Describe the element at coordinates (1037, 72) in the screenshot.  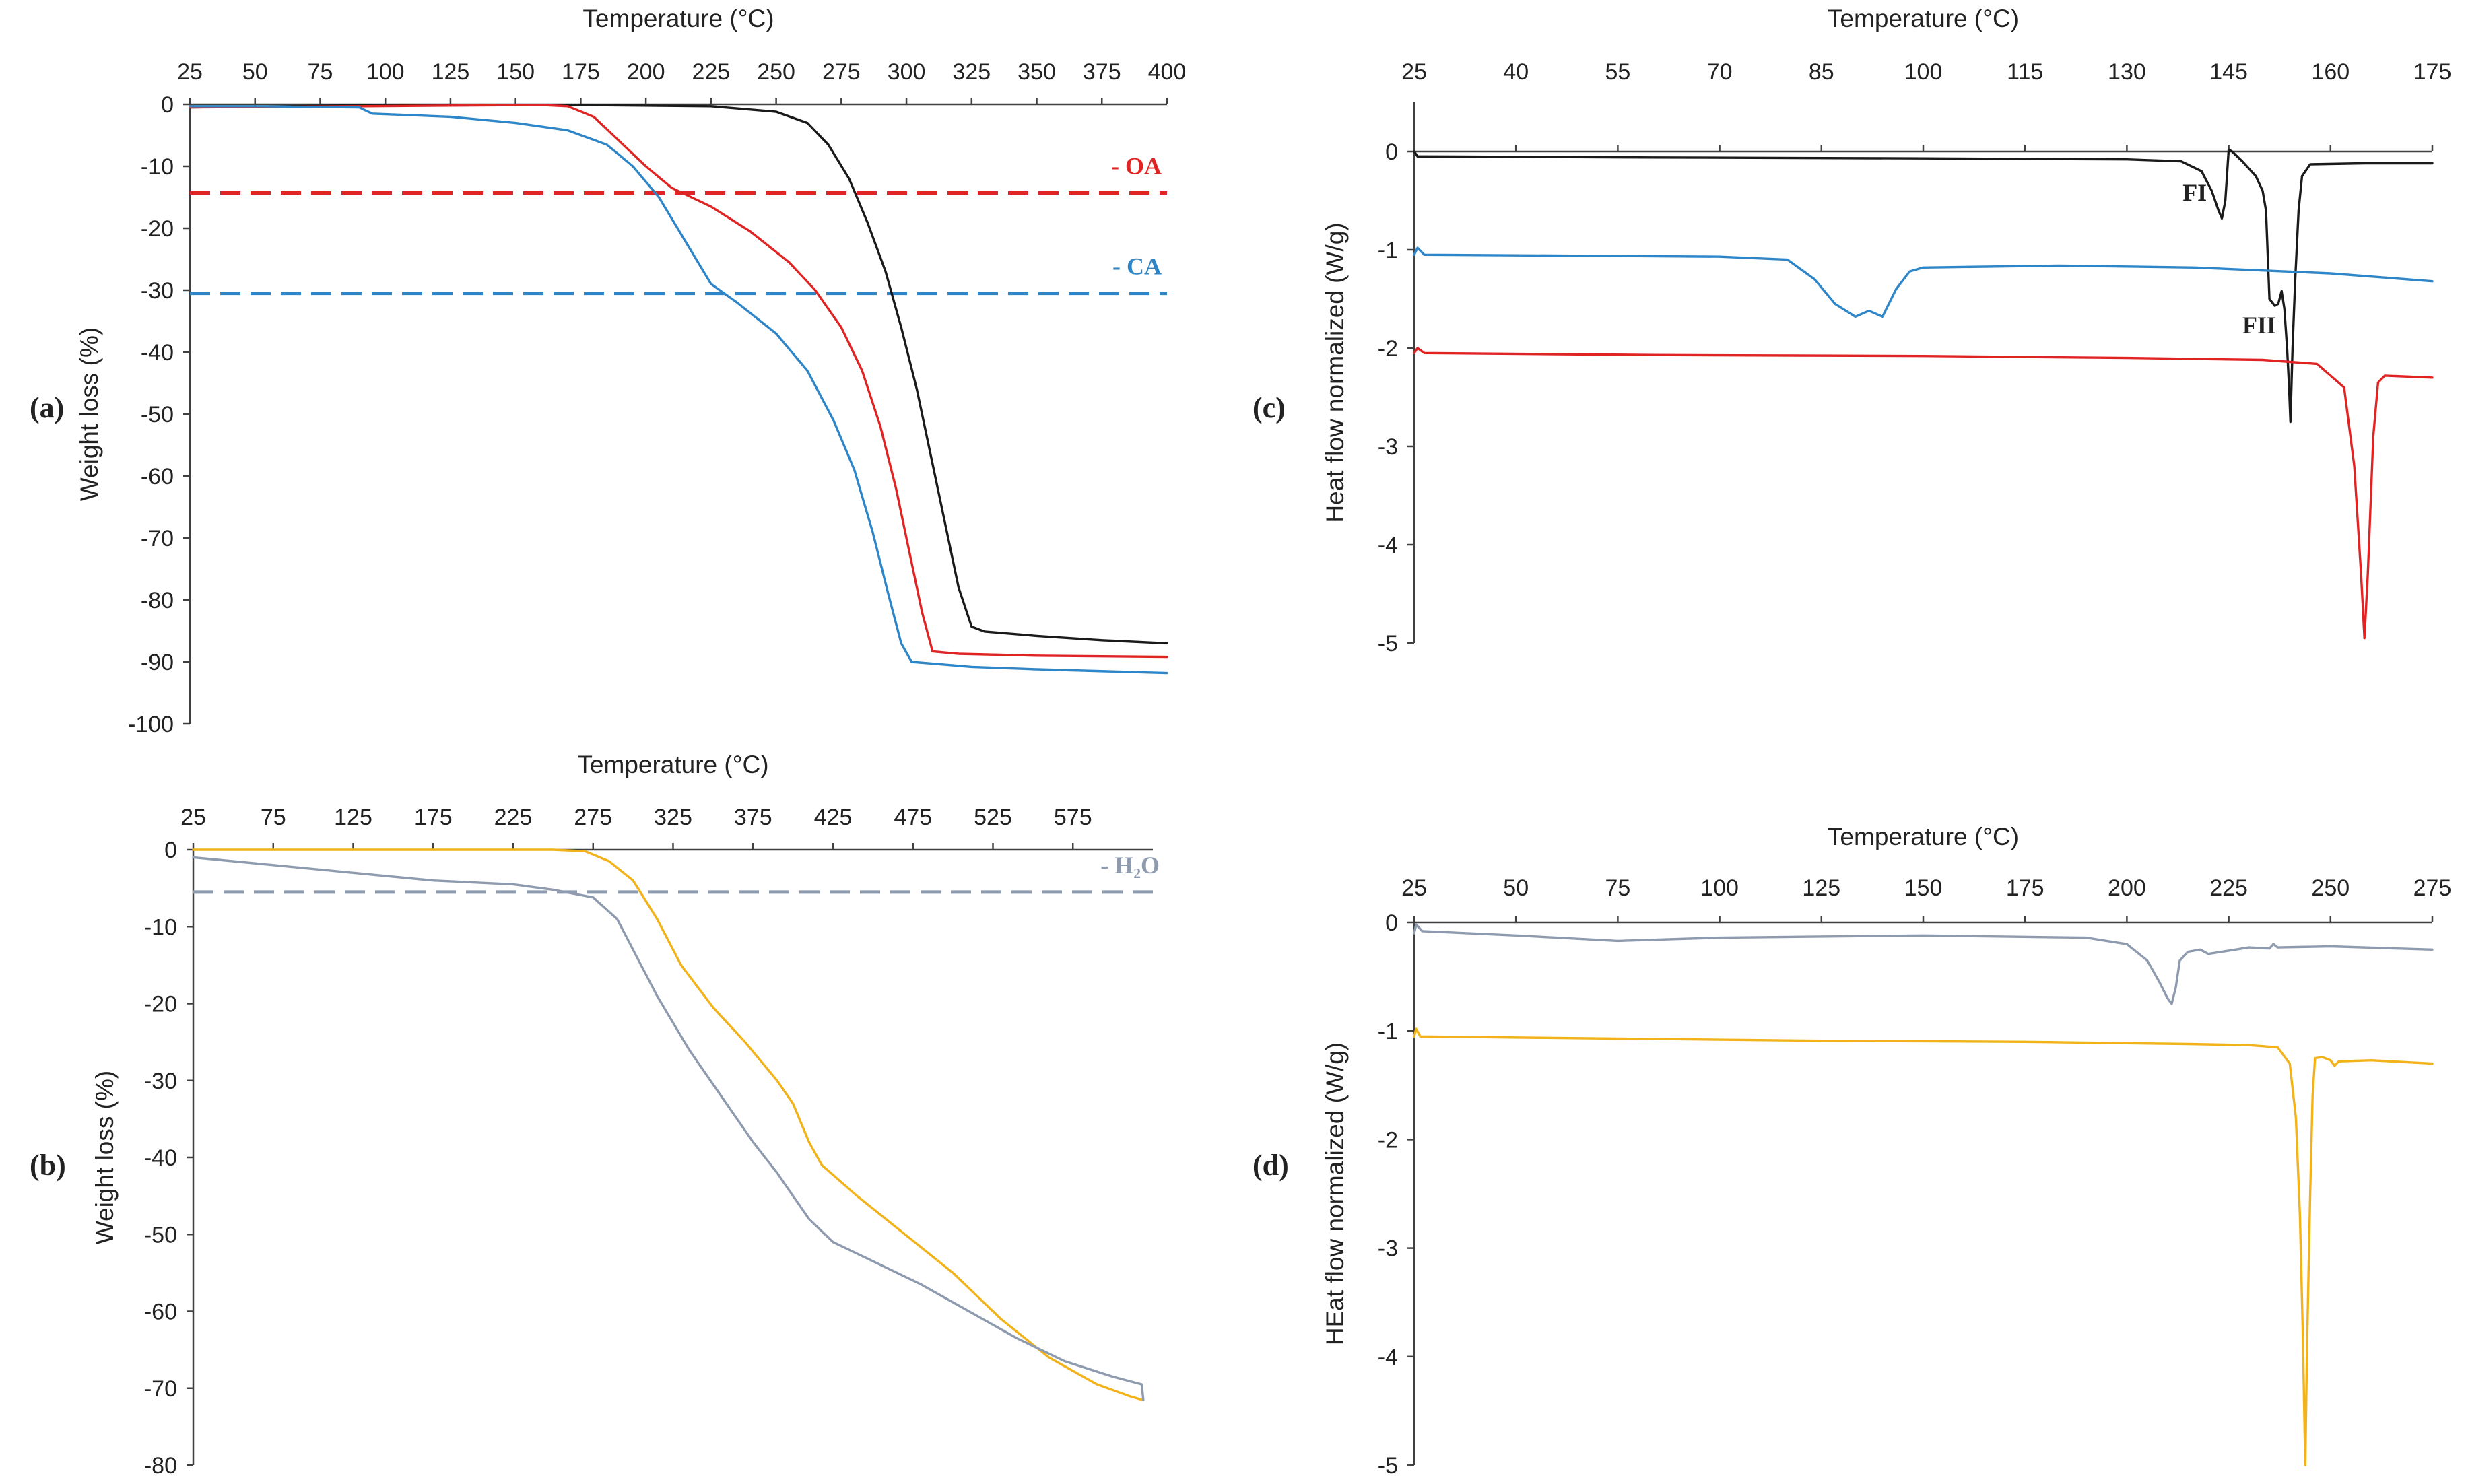
I see `x-tick-label: 350` at that location.